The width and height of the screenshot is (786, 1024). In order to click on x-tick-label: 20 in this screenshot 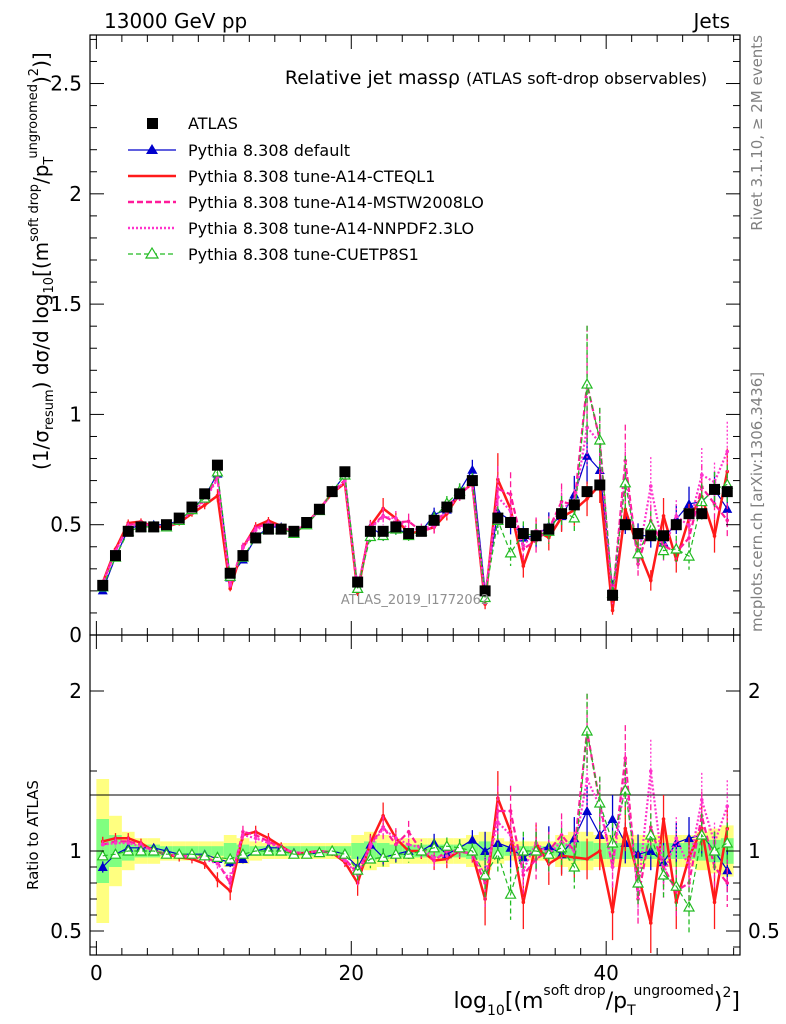, I will do `click(351, 973)`.